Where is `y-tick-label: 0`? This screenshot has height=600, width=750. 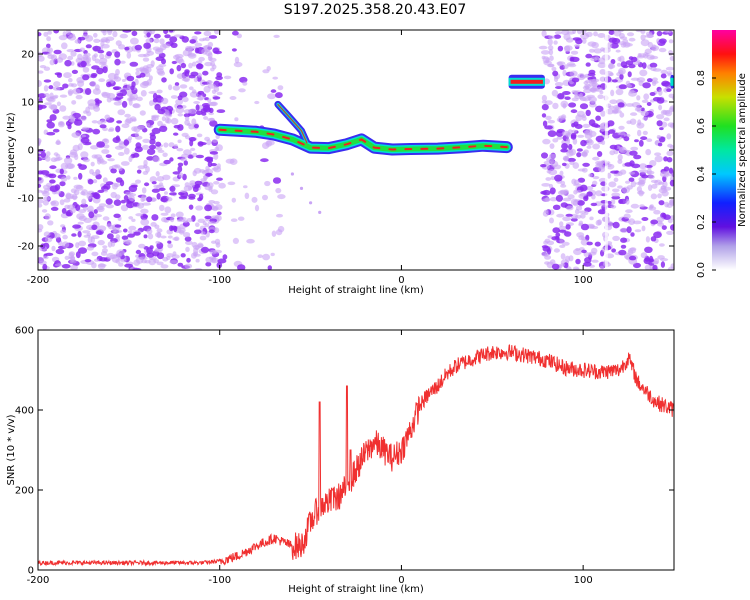 y-tick-label: 0 is located at coordinates (31, 571).